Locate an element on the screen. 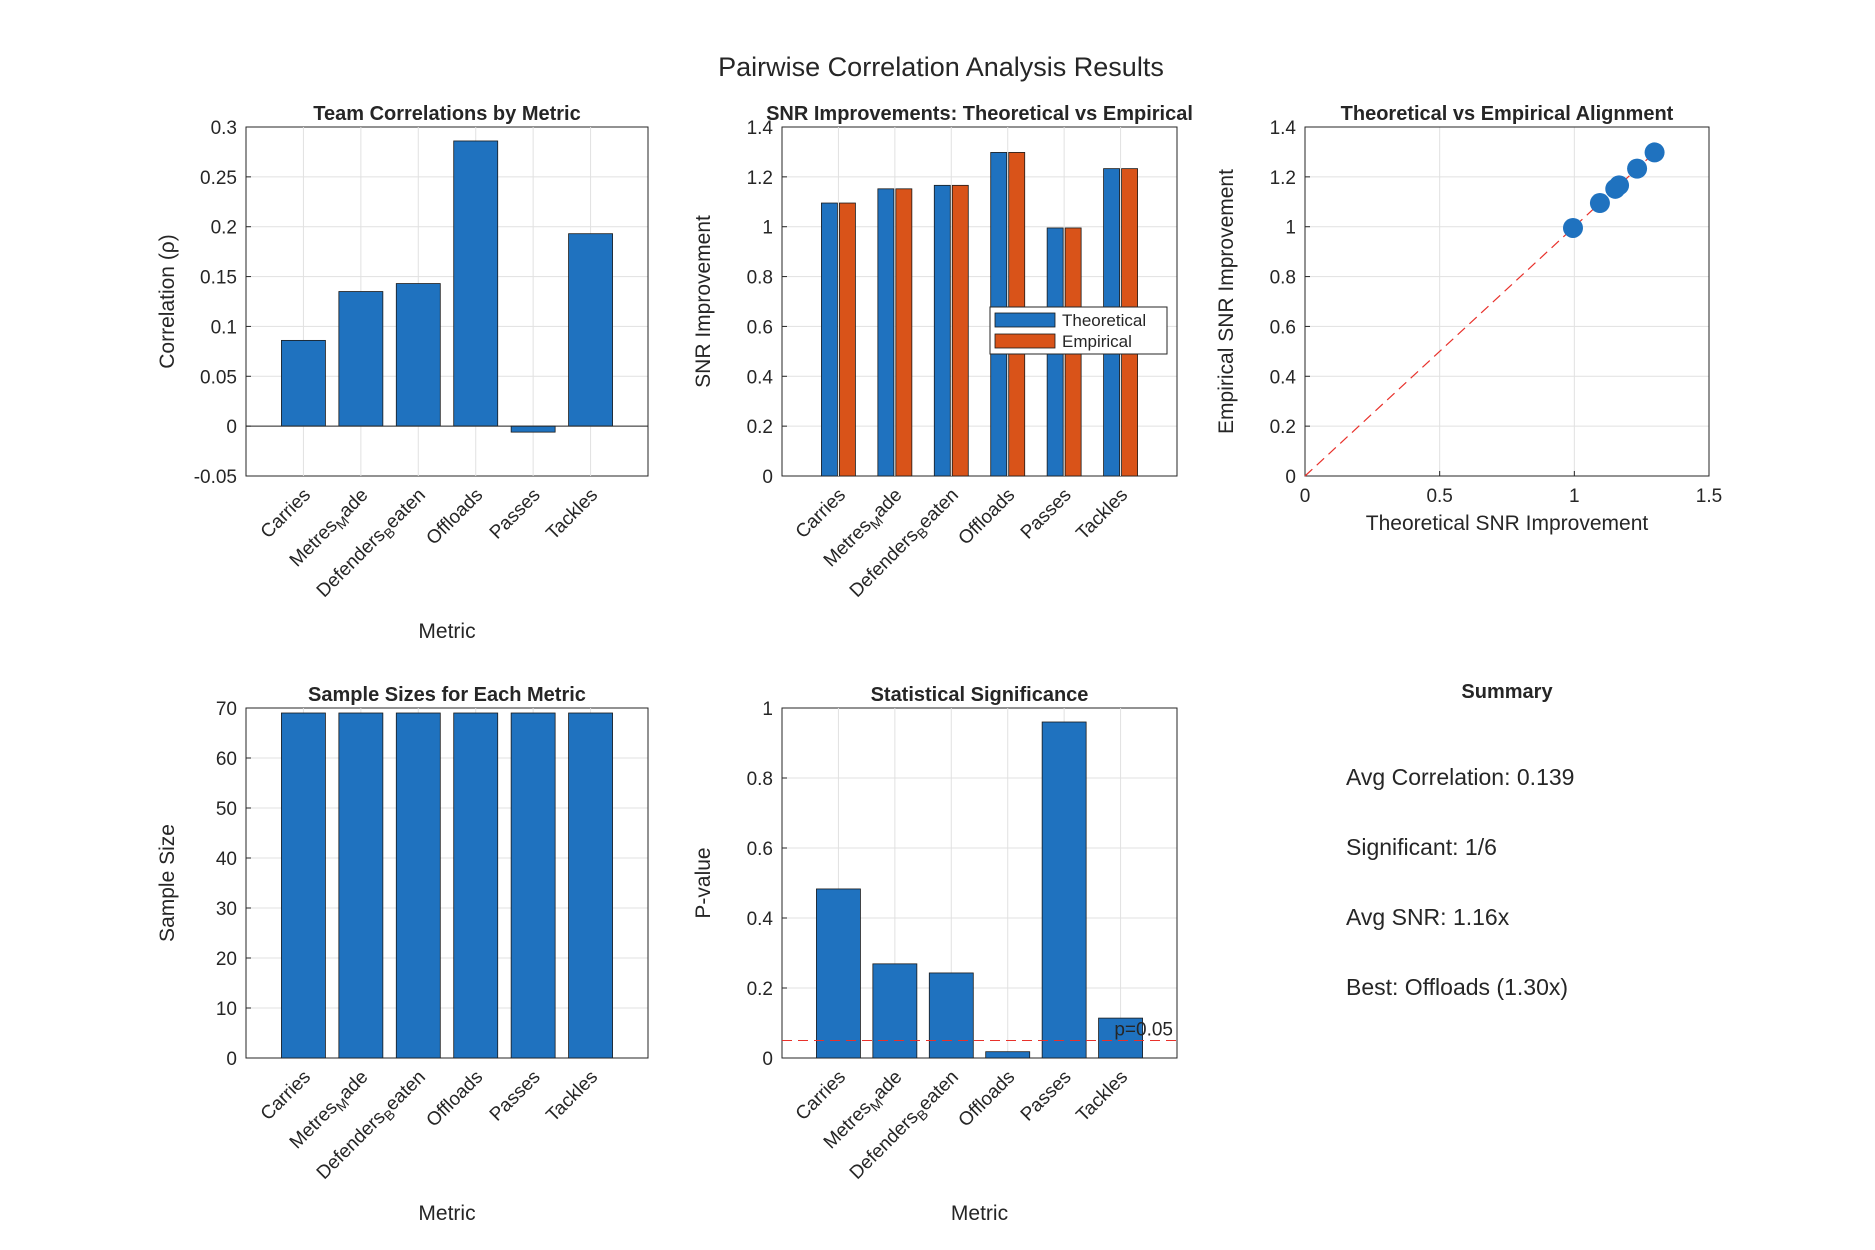  y-tick-label: 10 is located at coordinates (226, 1009).